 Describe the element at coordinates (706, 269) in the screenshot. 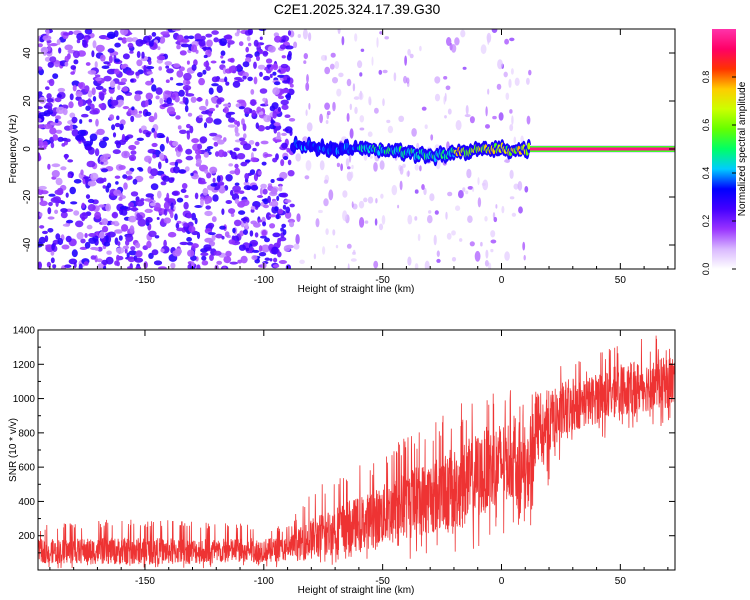

I see `colorbar-tick-label: 0.0` at that location.